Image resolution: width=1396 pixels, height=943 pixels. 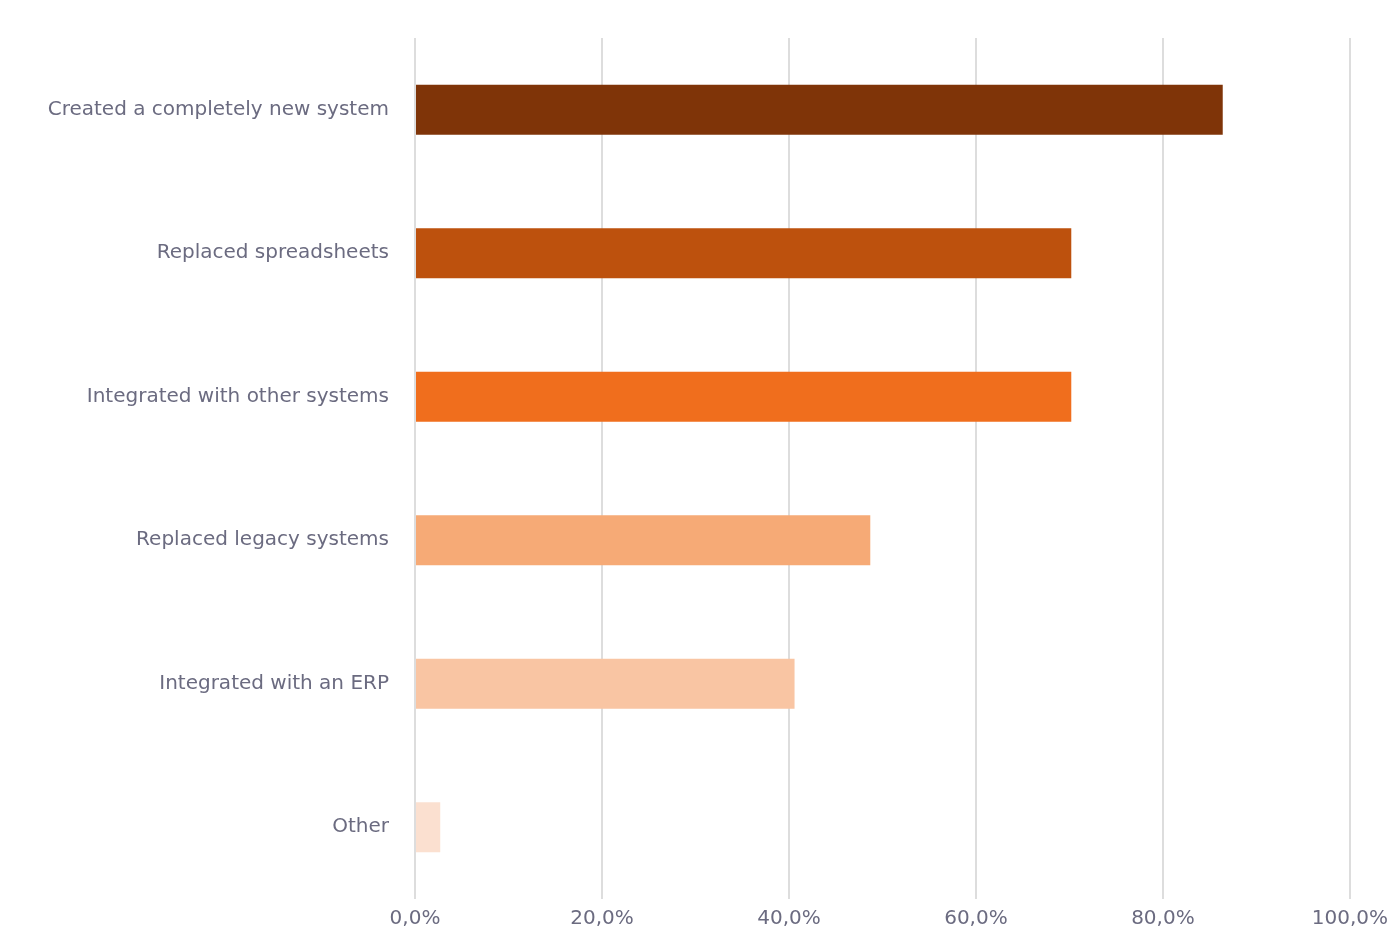 What do you see at coordinates (415, 917) in the screenshot?
I see `x-tick-label: 0,0%` at bounding box center [415, 917].